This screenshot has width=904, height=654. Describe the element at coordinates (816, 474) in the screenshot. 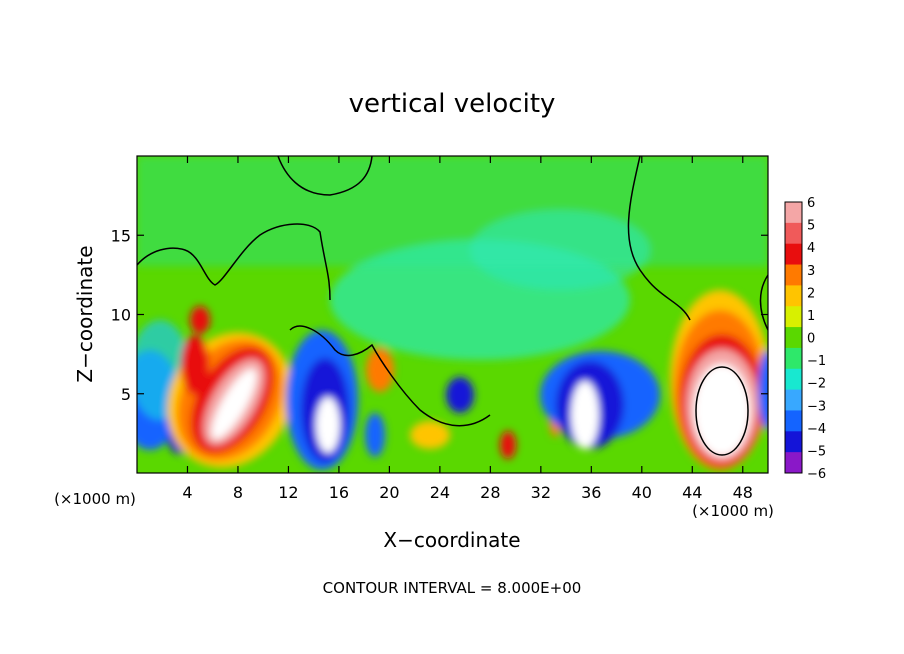

I see `colorbar-label-12: −6` at that location.